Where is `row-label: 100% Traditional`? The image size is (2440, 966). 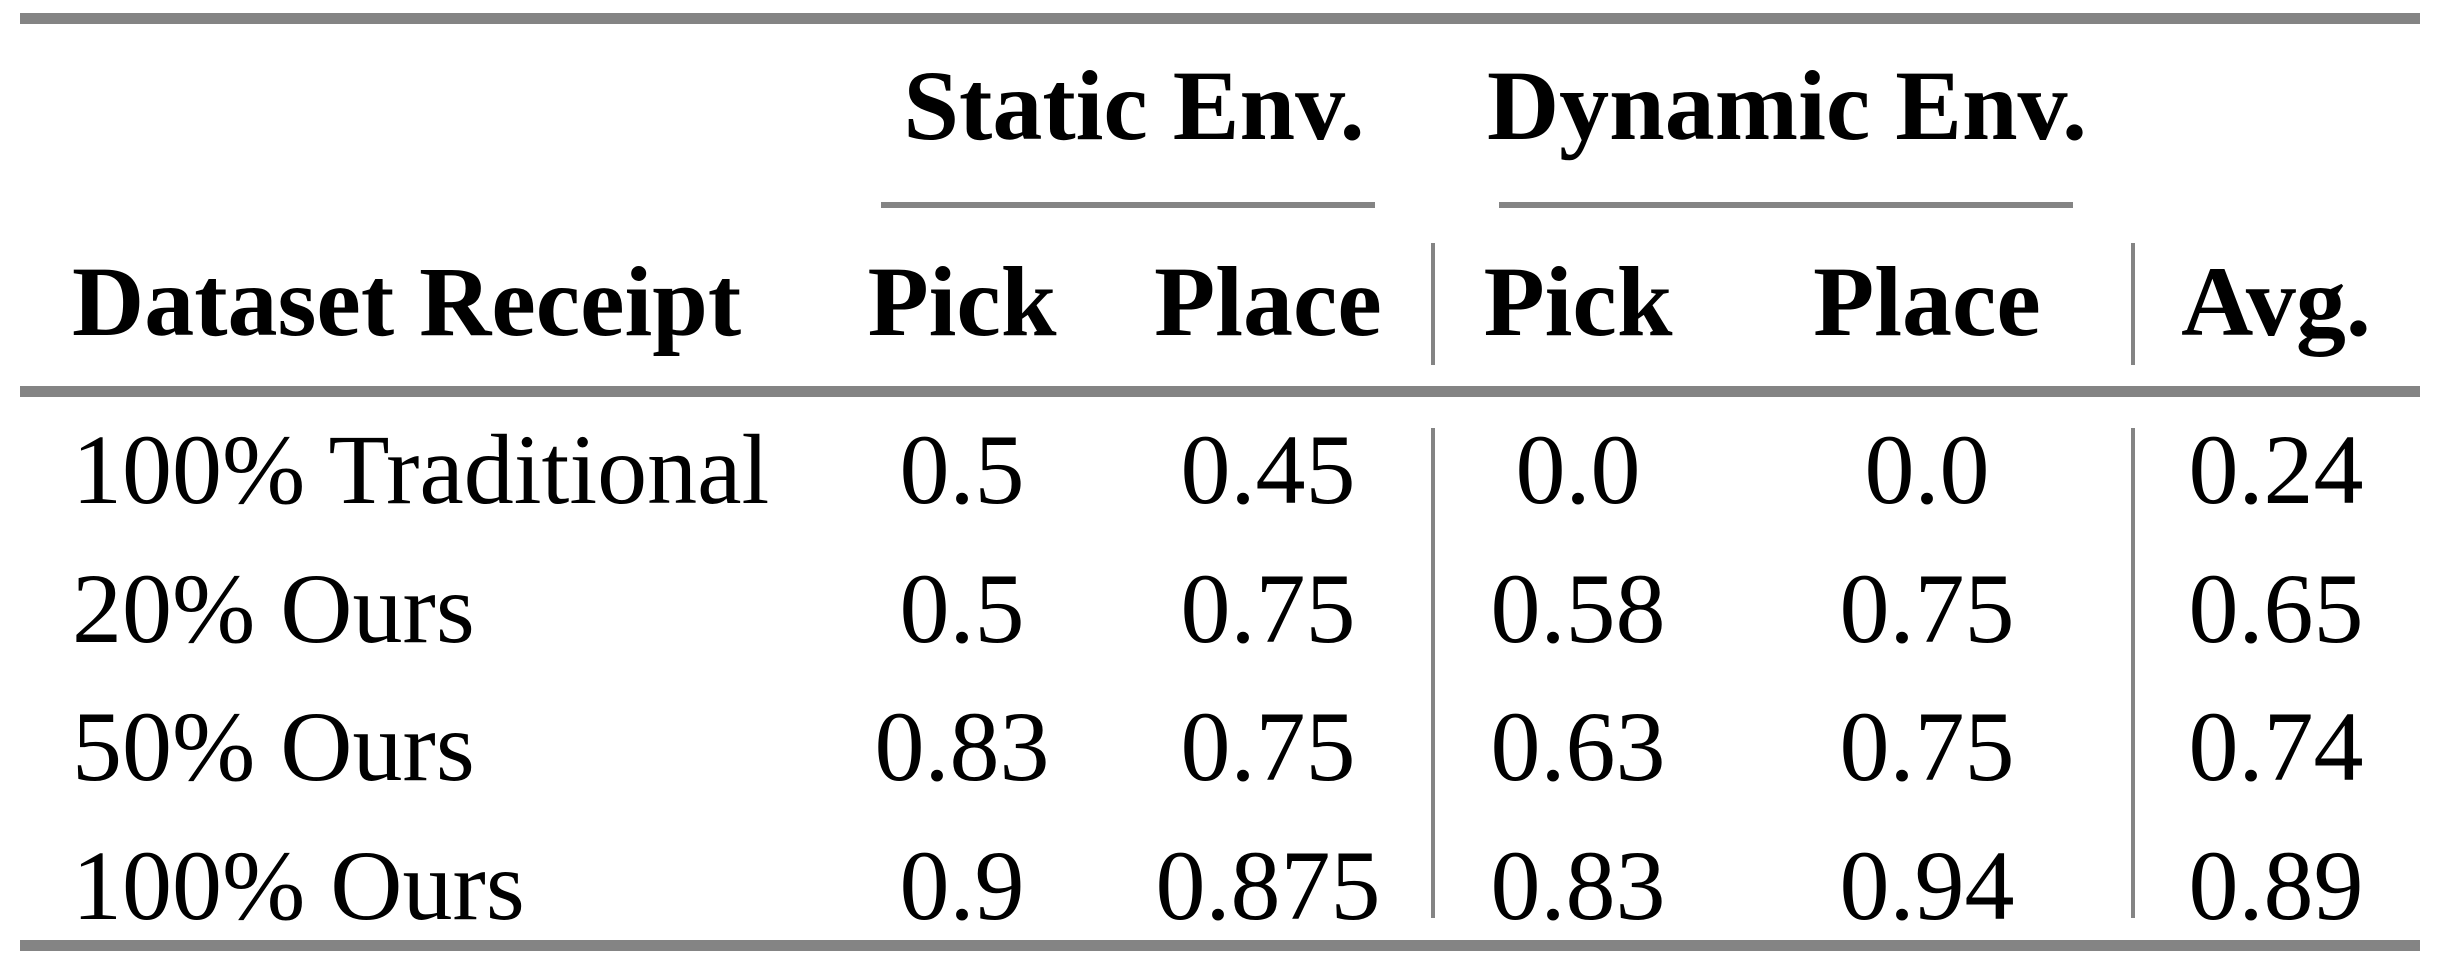
row-label: 100% Traditional is located at coordinates (421, 469).